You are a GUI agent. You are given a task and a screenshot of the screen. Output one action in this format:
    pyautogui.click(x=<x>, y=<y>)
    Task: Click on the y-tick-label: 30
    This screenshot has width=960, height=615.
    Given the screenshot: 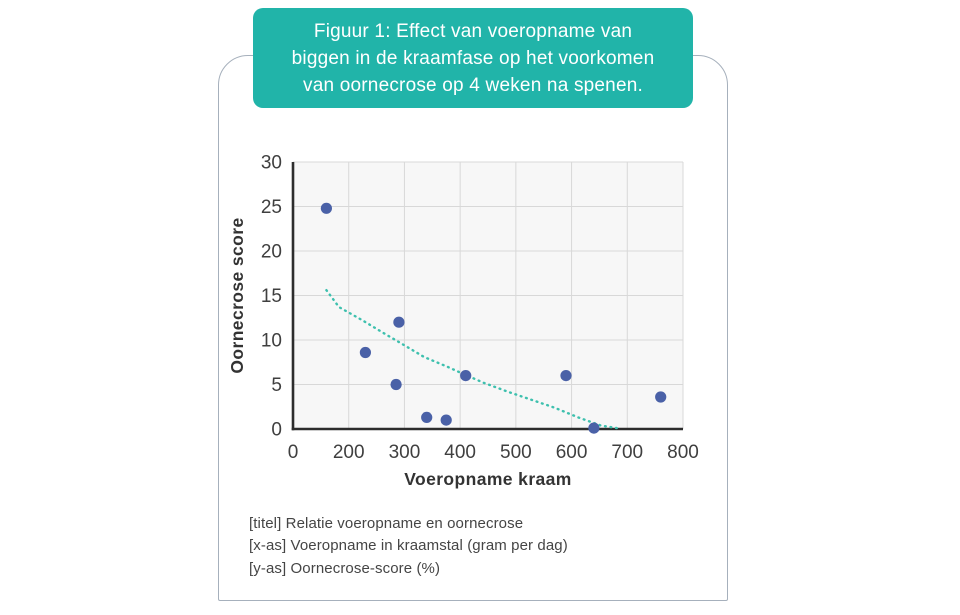 What is the action you would take?
    pyautogui.click(x=271, y=163)
    